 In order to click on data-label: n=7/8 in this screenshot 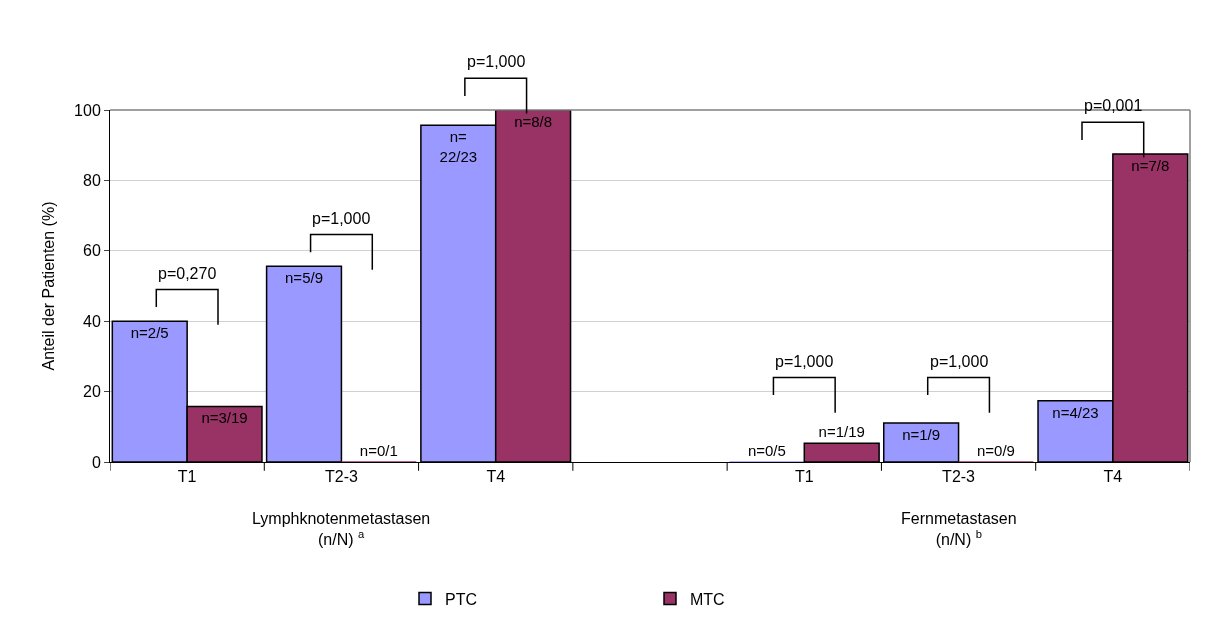, I will do `click(1150, 165)`.